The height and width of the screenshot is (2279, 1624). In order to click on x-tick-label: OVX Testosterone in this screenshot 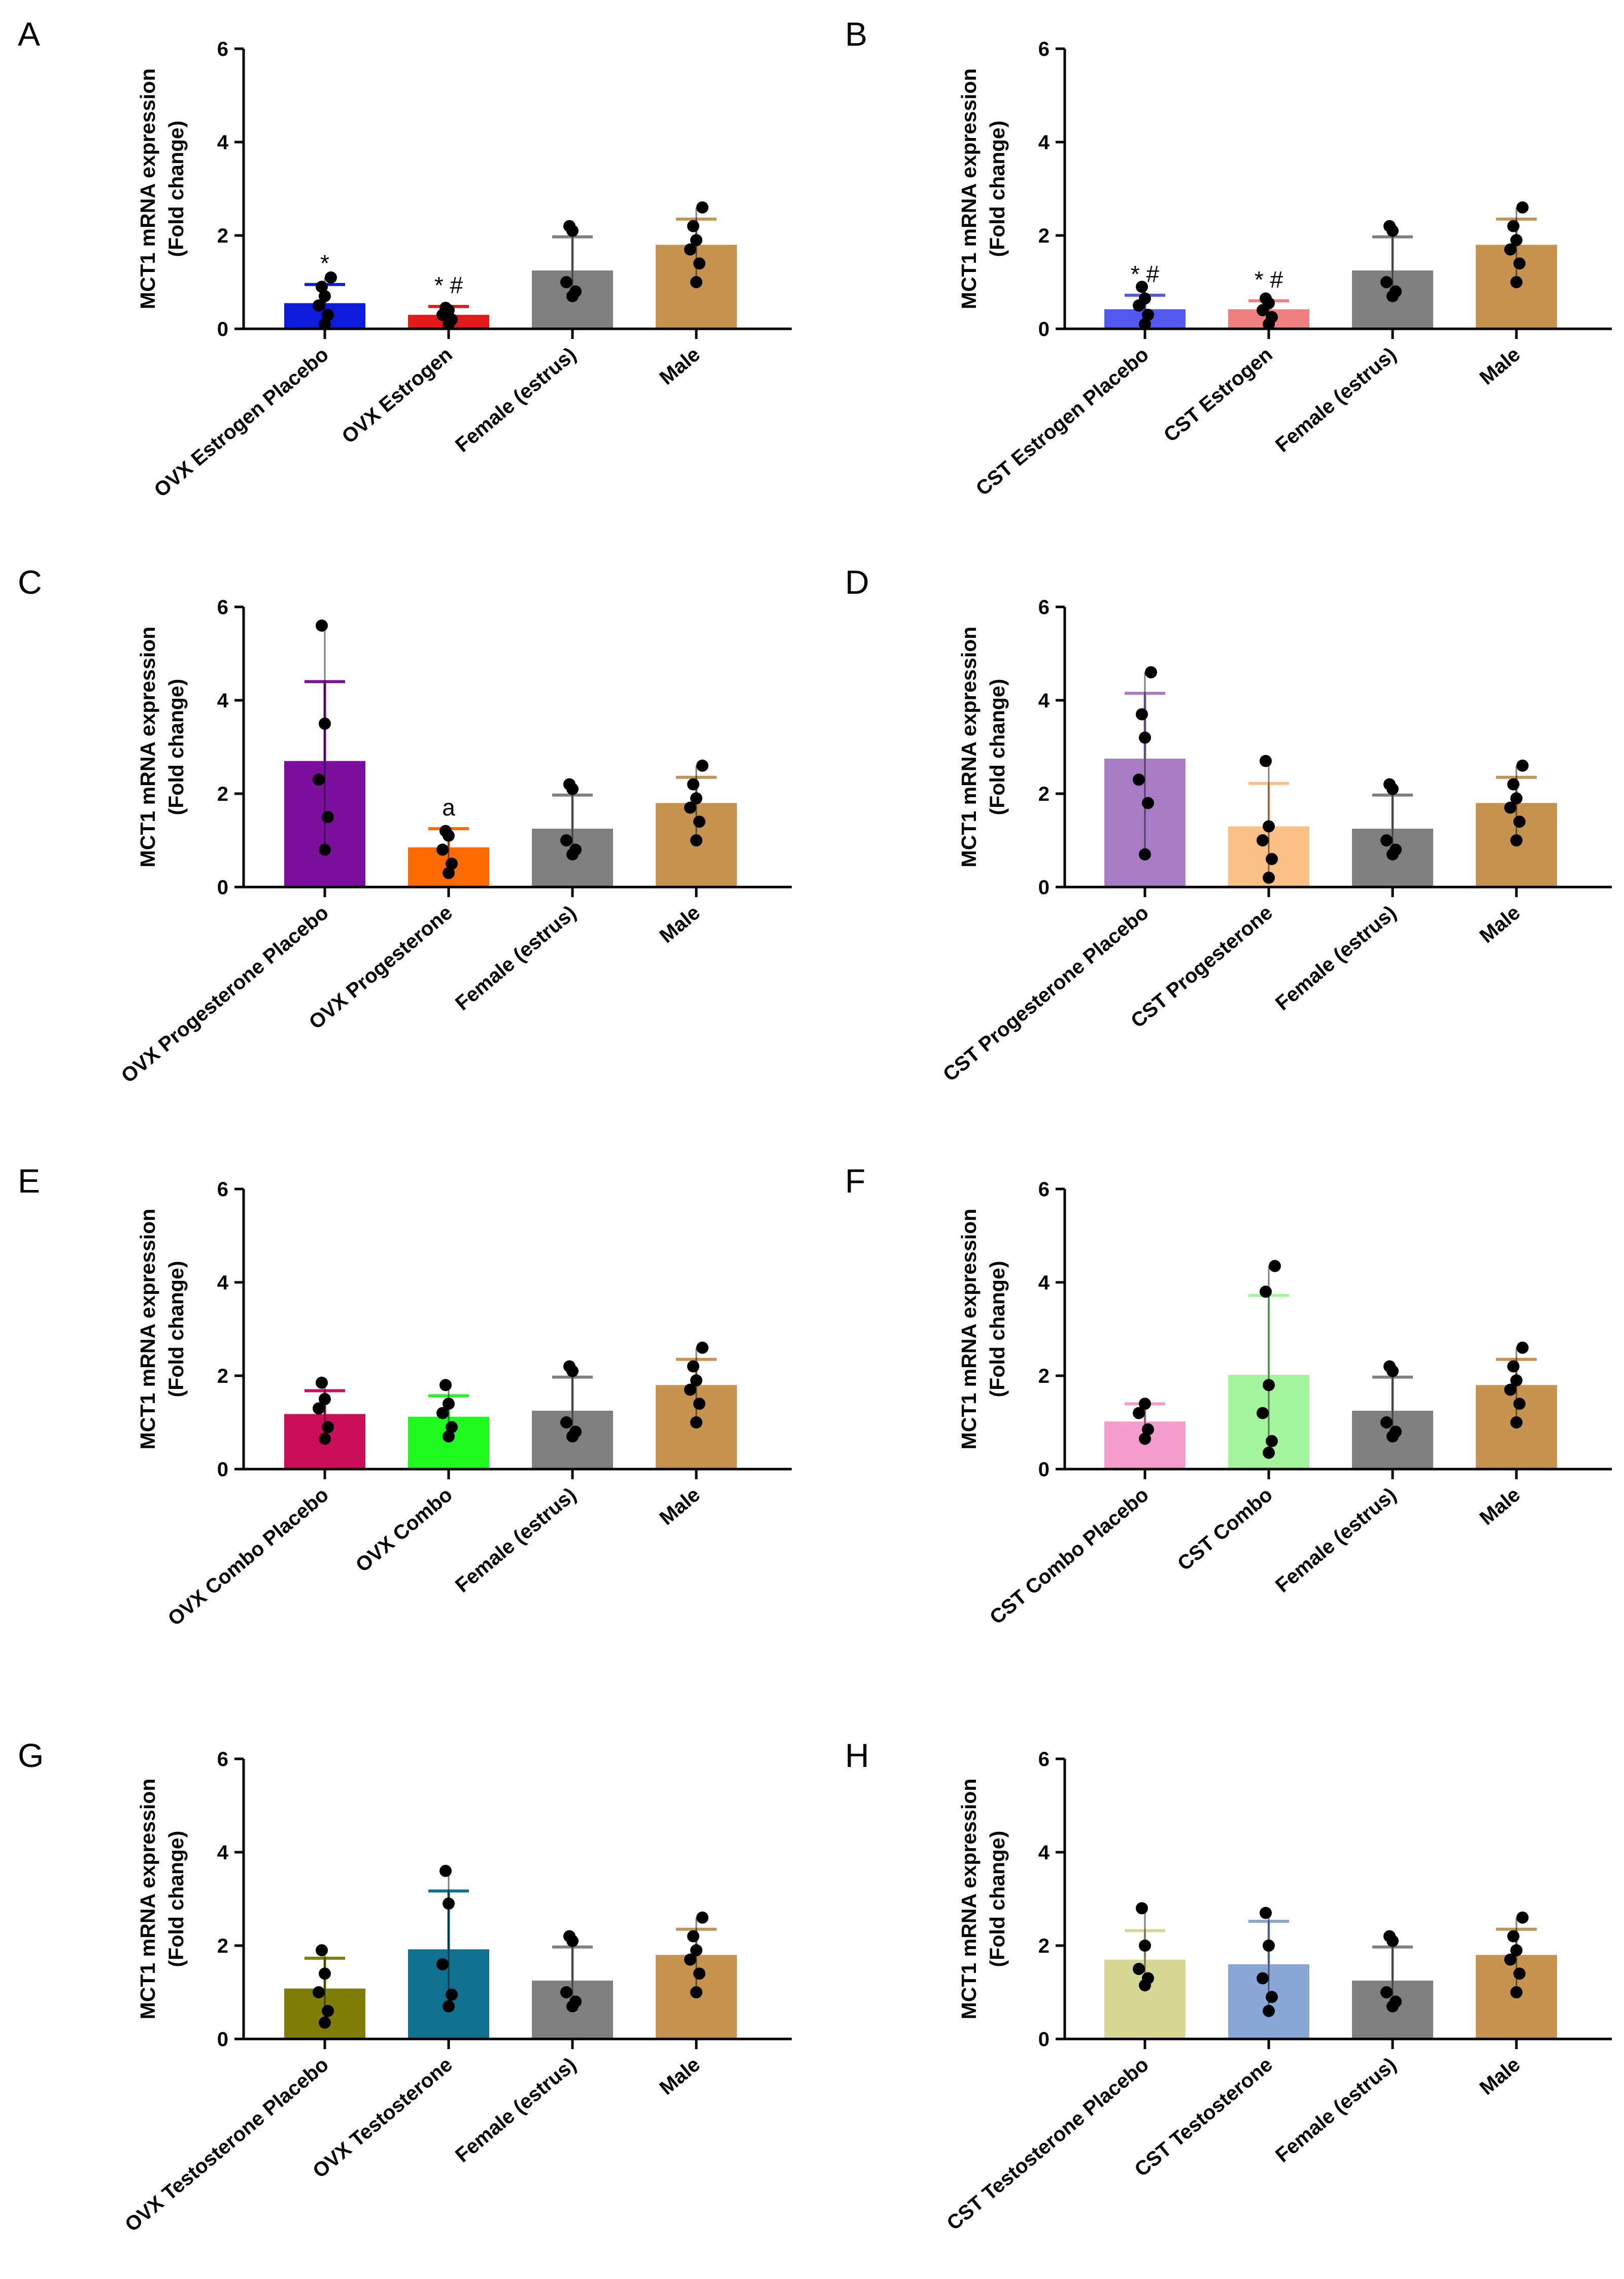, I will do `click(383, 2118)`.